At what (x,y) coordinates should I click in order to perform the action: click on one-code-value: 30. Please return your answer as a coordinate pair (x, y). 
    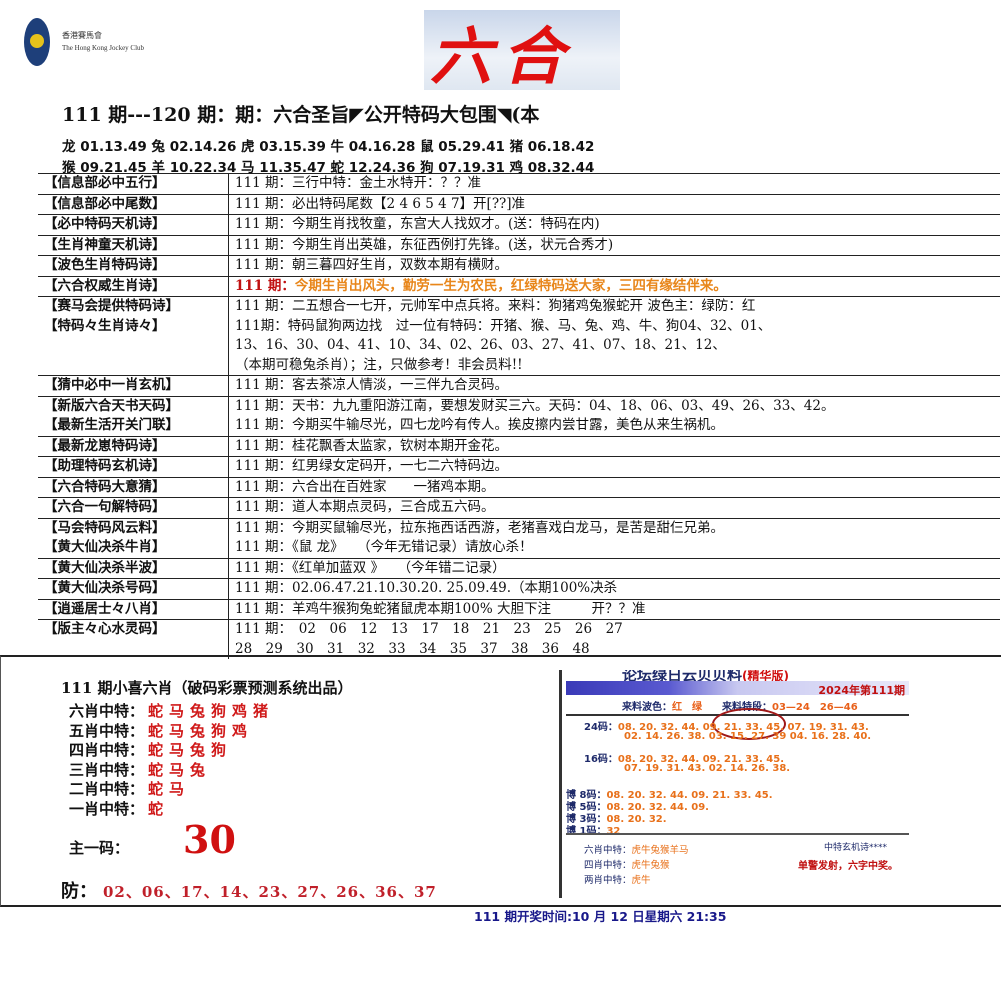
    Looking at the image, I should click on (209, 839).